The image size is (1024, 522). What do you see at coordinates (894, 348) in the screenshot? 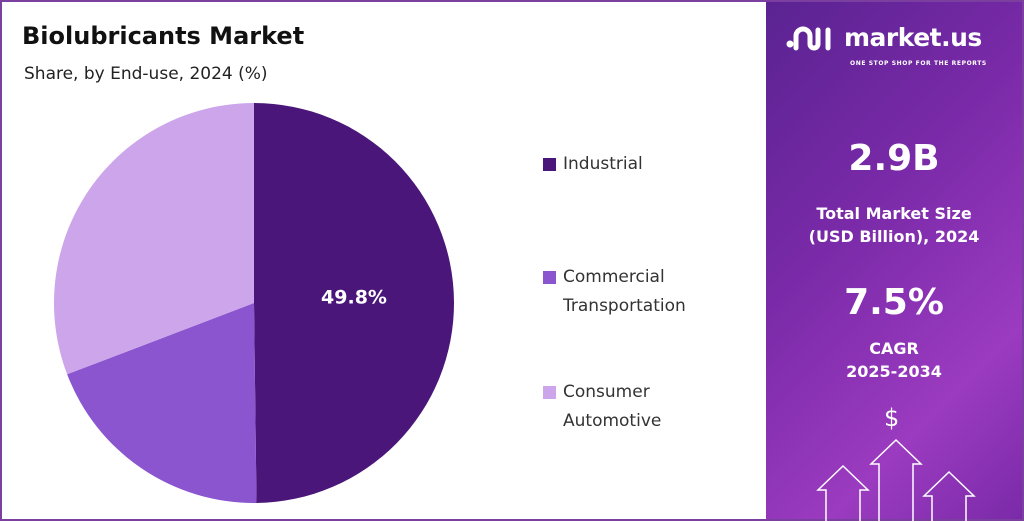
I see `cagr-label: CAGR` at bounding box center [894, 348].